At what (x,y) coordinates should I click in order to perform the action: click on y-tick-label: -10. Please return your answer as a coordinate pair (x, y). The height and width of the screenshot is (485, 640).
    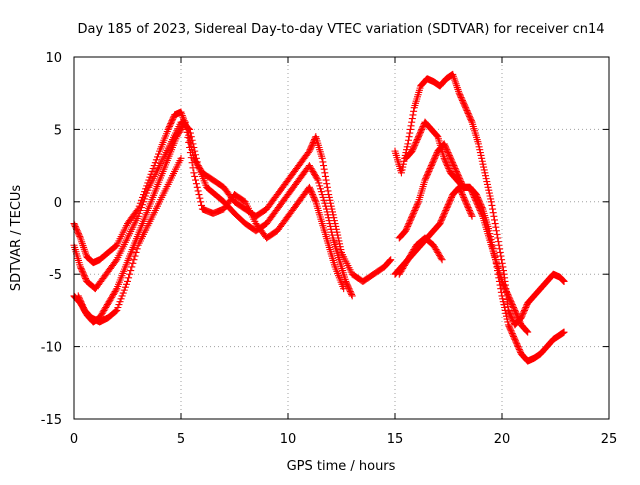
    Looking at the image, I should click on (51, 348).